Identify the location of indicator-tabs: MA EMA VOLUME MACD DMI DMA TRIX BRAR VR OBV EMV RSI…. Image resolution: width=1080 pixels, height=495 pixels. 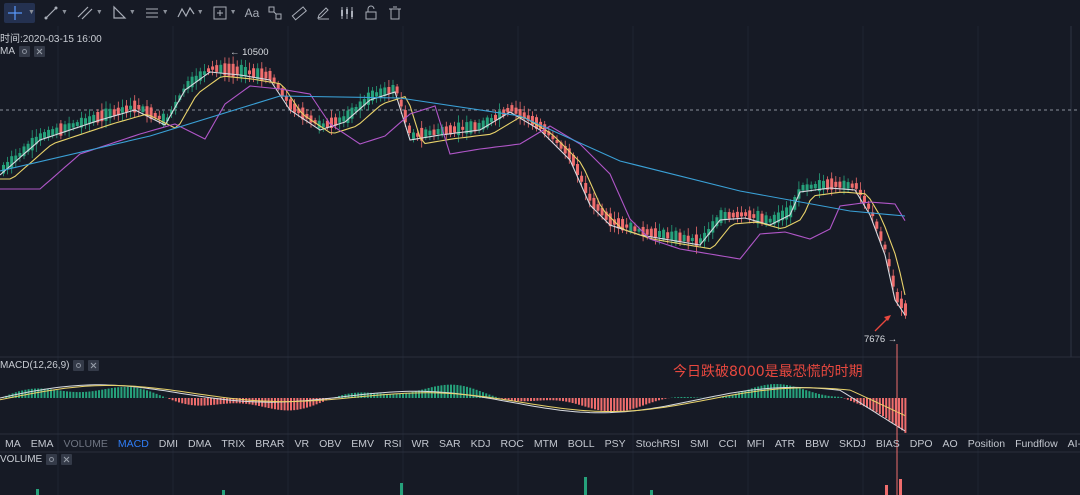
(540, 444).